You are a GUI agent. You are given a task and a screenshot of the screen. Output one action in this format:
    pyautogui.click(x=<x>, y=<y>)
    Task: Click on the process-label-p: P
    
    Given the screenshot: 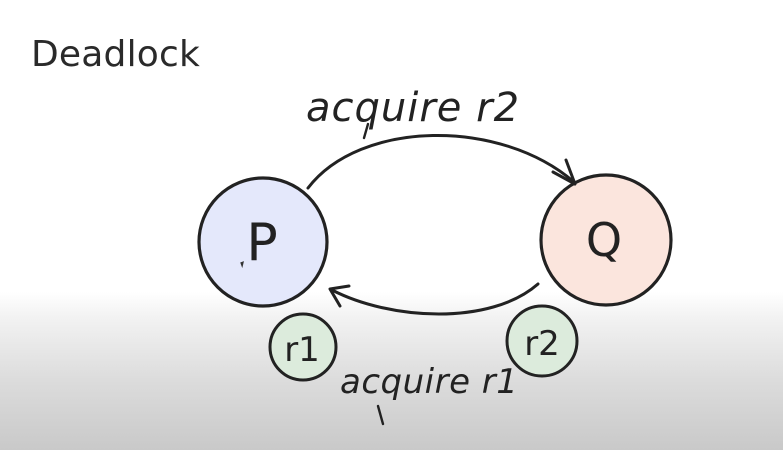 What is the action you would take?
    pyautogui.click(x=261, y=243)
    